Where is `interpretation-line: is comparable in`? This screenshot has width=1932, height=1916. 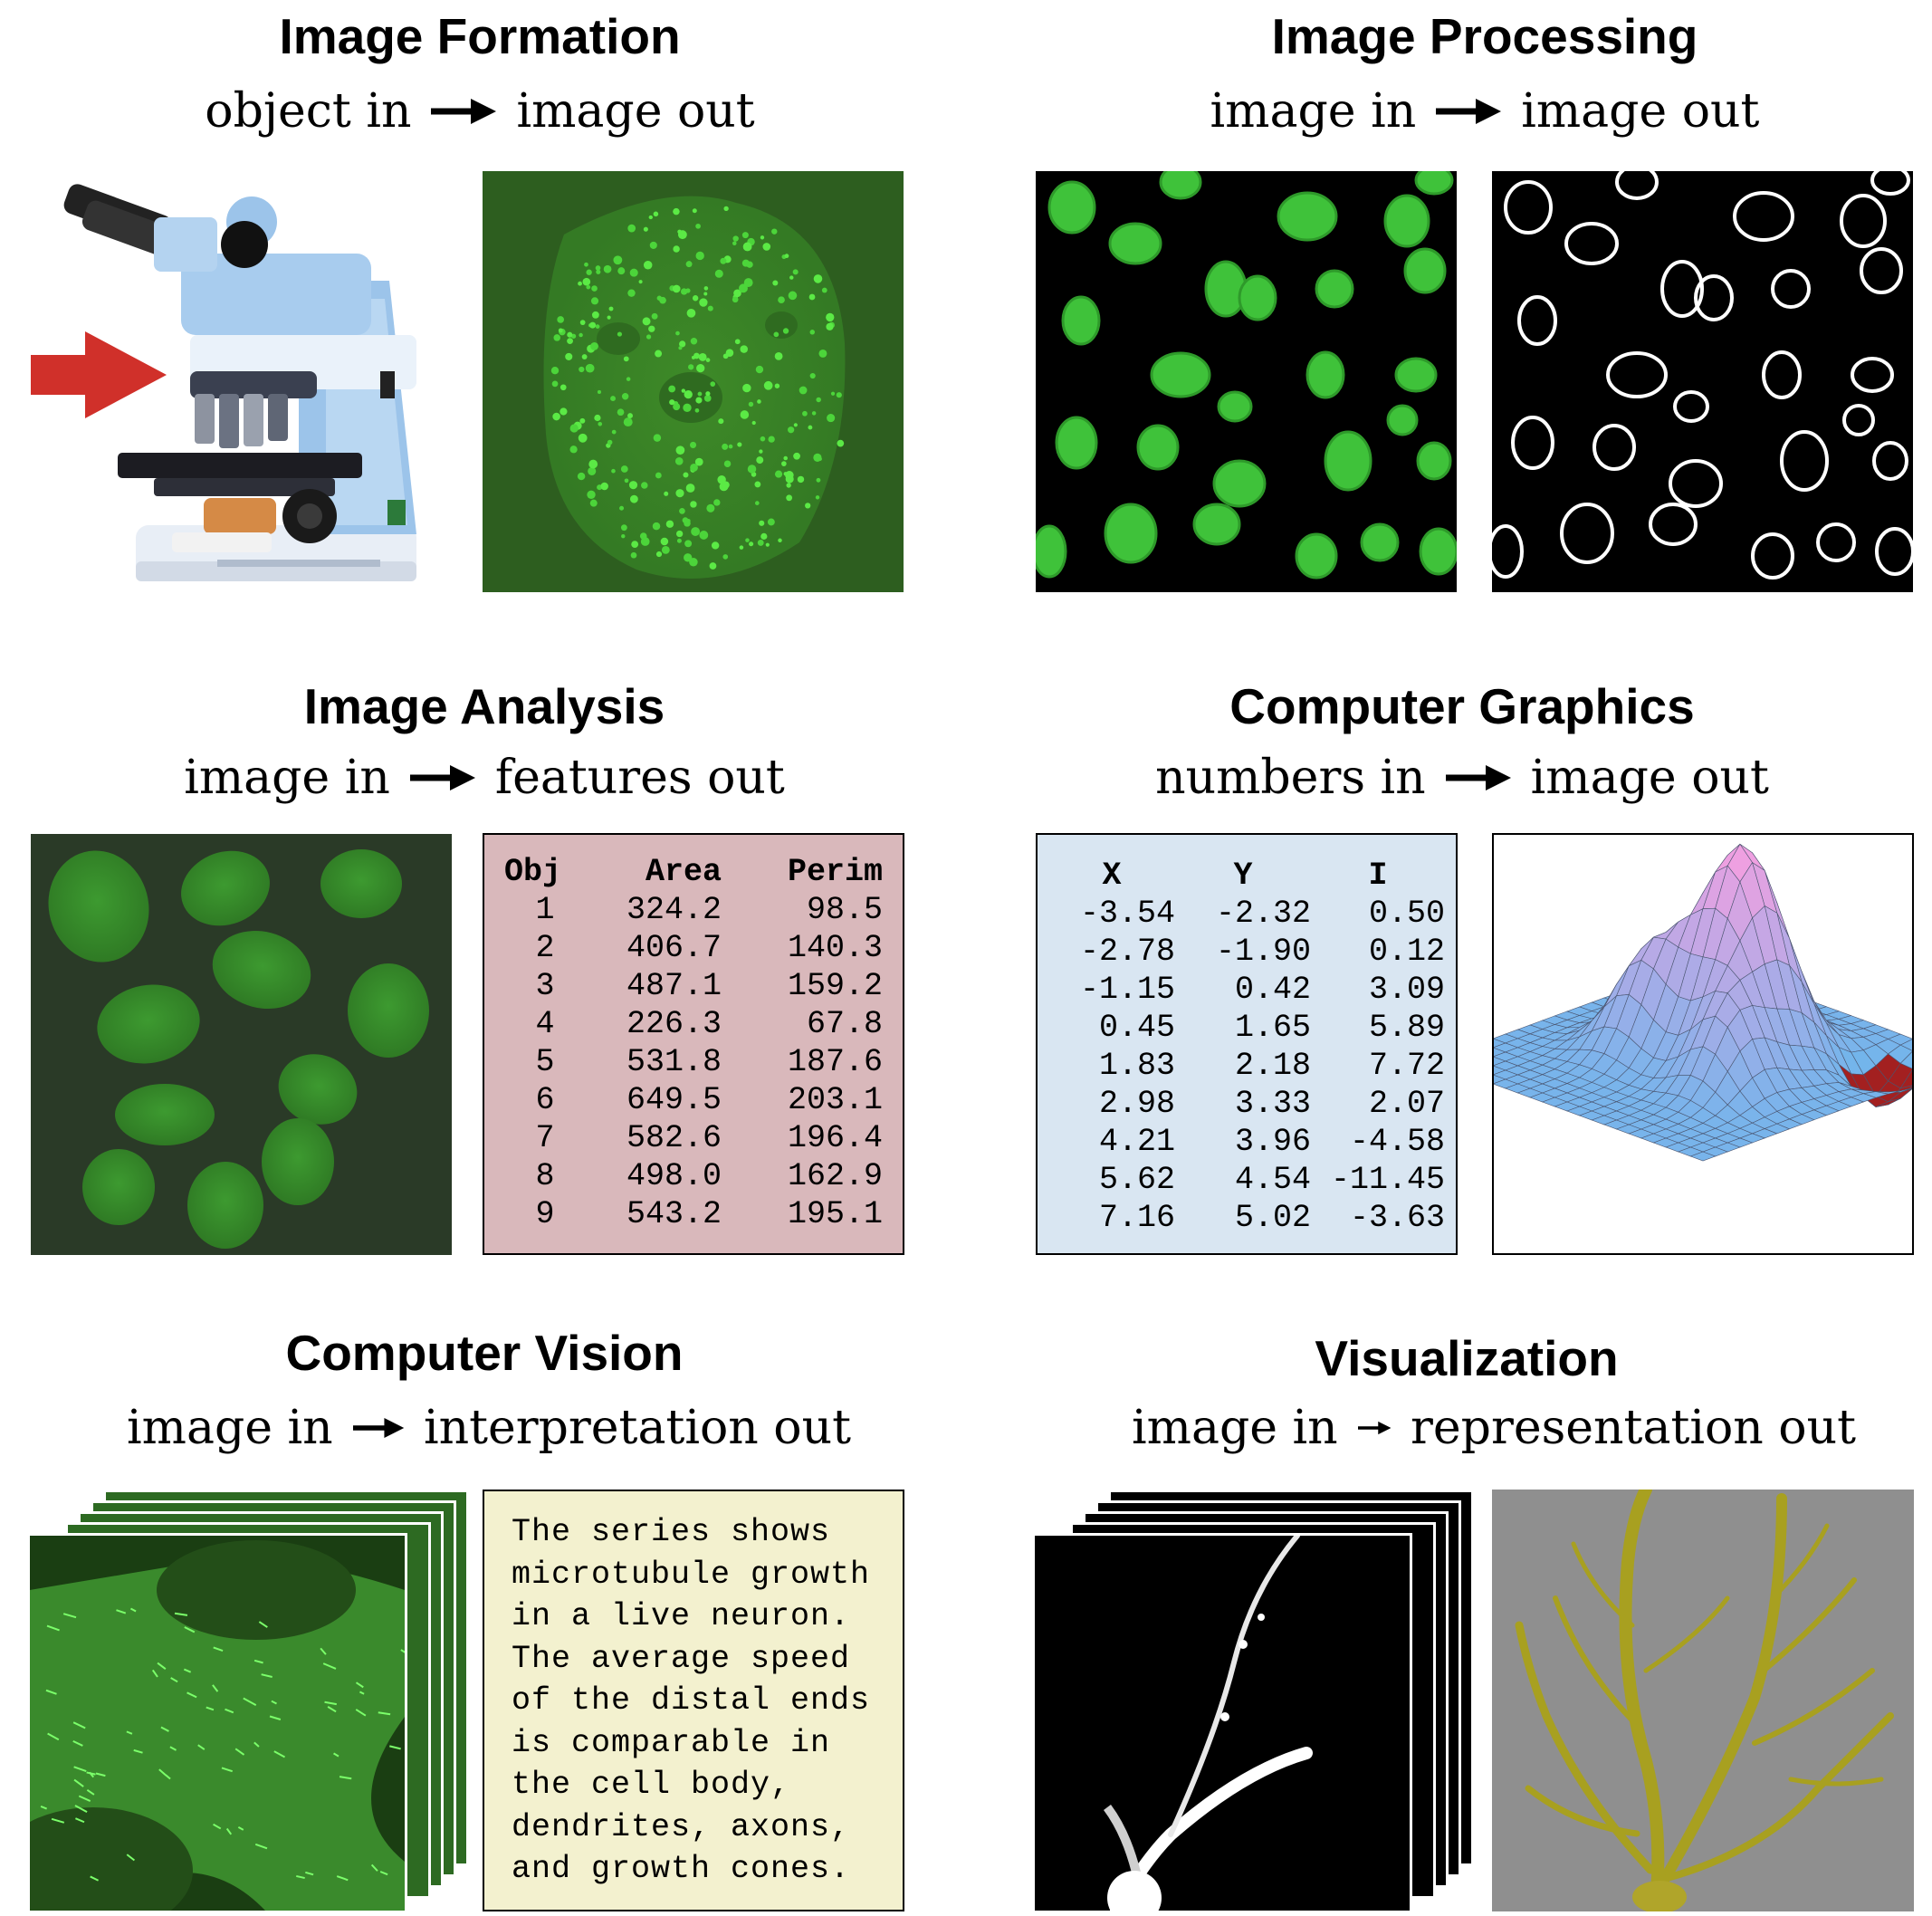
interpretation-line: is comparable in is located at coordinates (671, 1742).